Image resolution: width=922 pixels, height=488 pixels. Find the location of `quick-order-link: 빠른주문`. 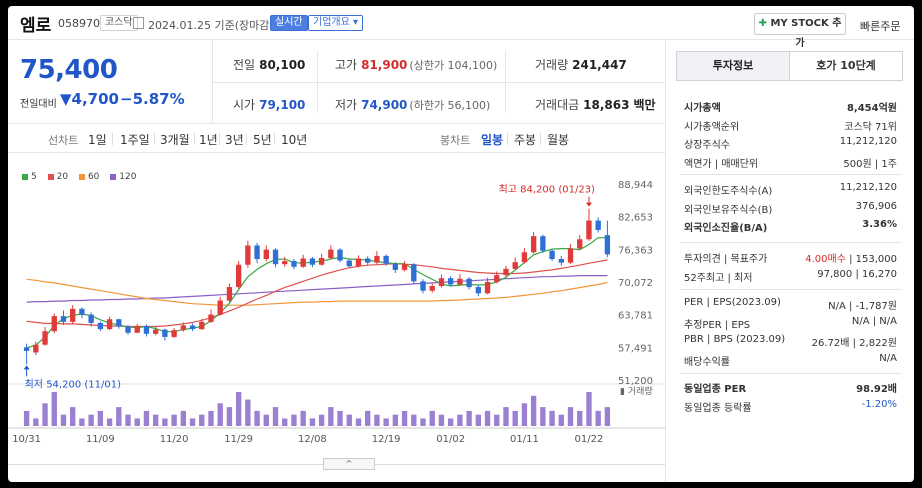

quick-order-link: 빠른주문 is located at coordinates (880, 26).